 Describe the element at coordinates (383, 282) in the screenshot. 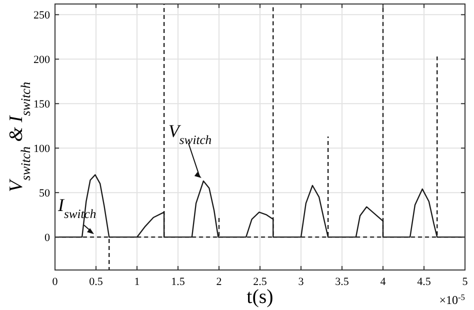

I see `x-tick-label: 4` at that location.